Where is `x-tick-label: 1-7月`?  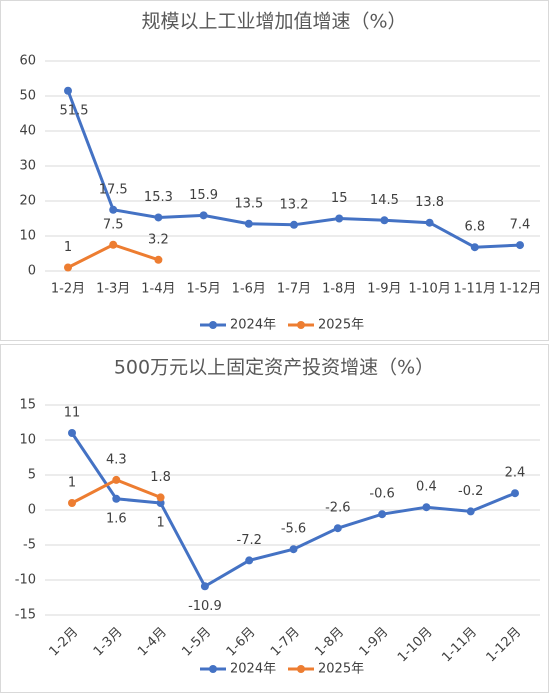
x-tick-label: 1-7月 is located at coordinates (294, 289).